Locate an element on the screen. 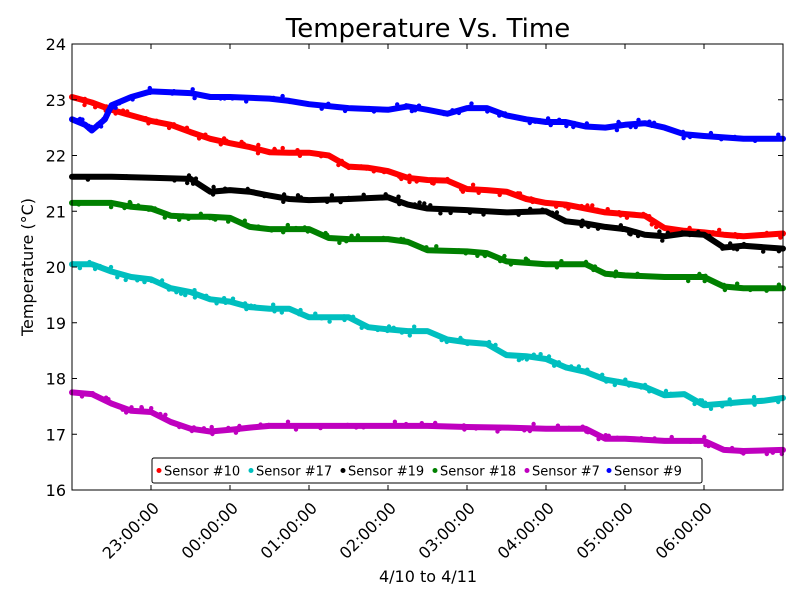  y-tick-label: 21 is located at coordinates (56, 211).